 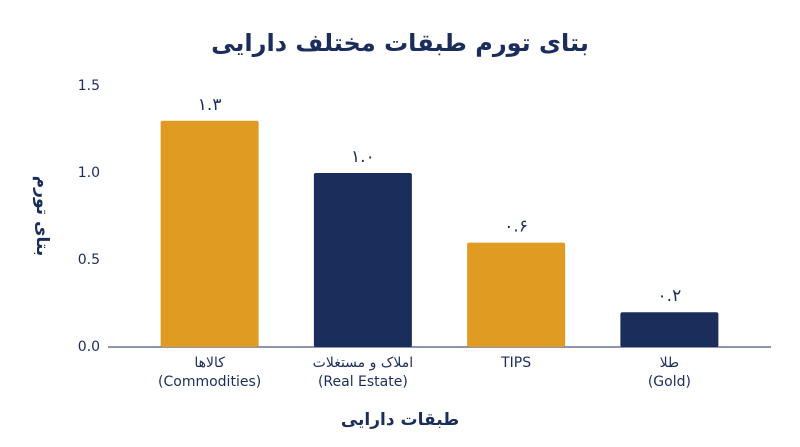 I want to click on x-tick-label: کالاها, so click(x=209, y=363).